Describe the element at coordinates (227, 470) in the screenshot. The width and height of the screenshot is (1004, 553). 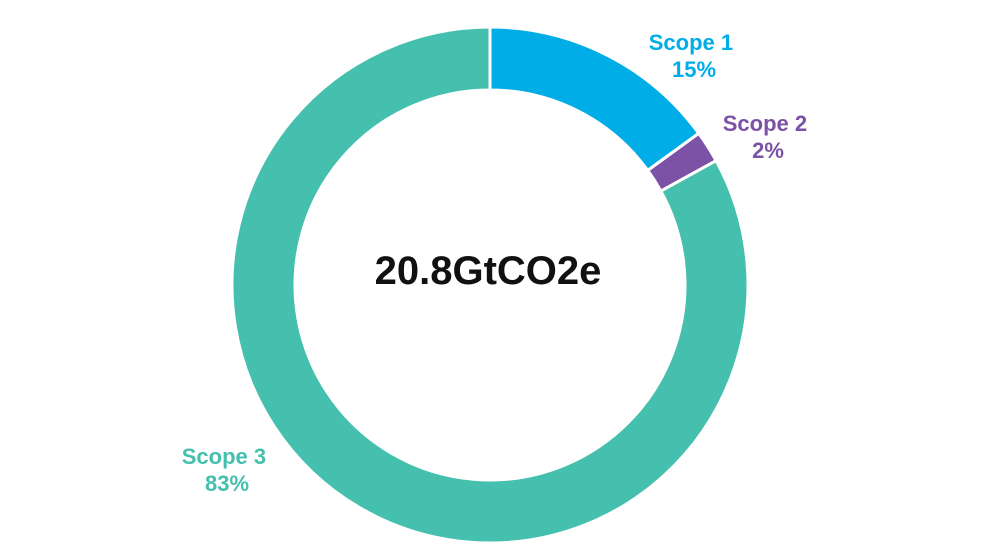
I see `slice-label-scope-3: Scope 3 83%` at that location.